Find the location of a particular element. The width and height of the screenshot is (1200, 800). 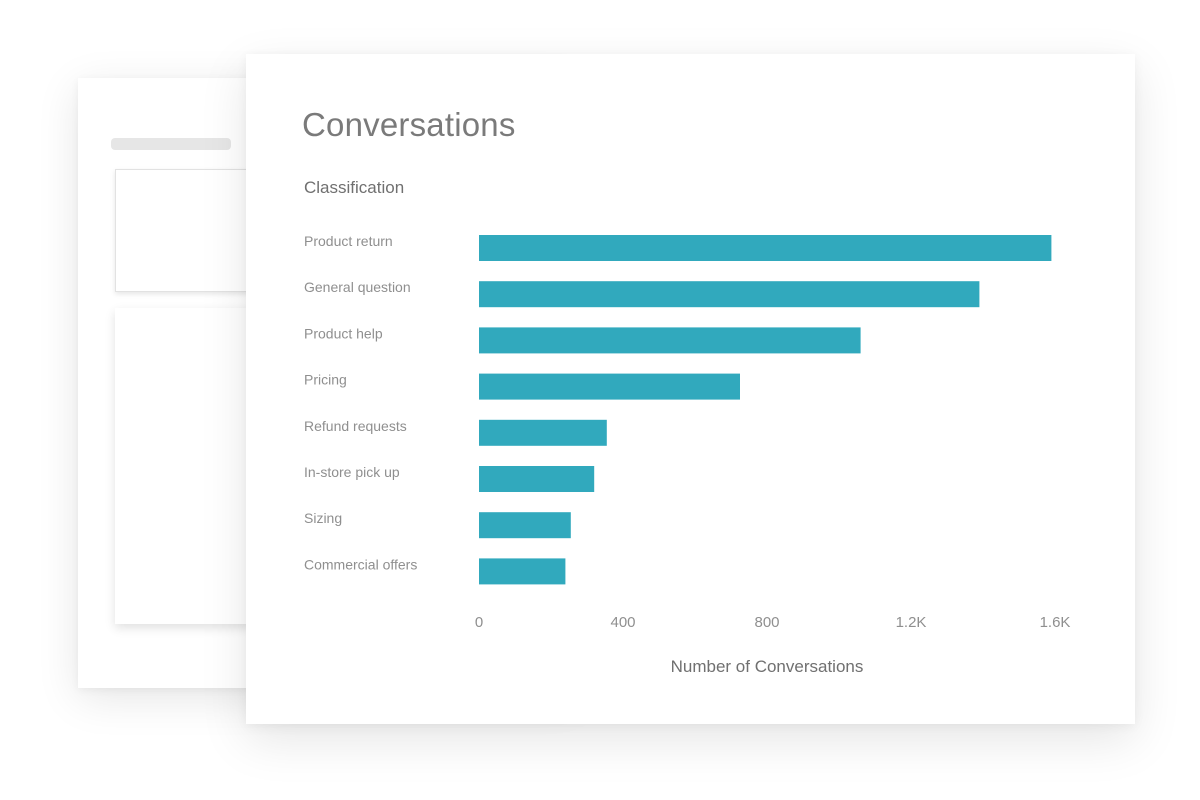

category-label: Sizing is located at coordinates (323, 518).